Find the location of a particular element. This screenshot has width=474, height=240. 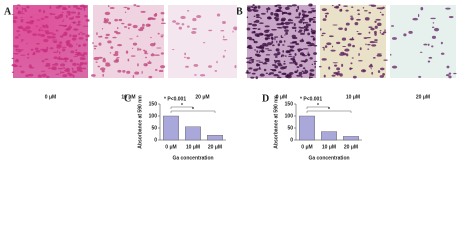

significance-bracket is located at coordinates (329, 111).